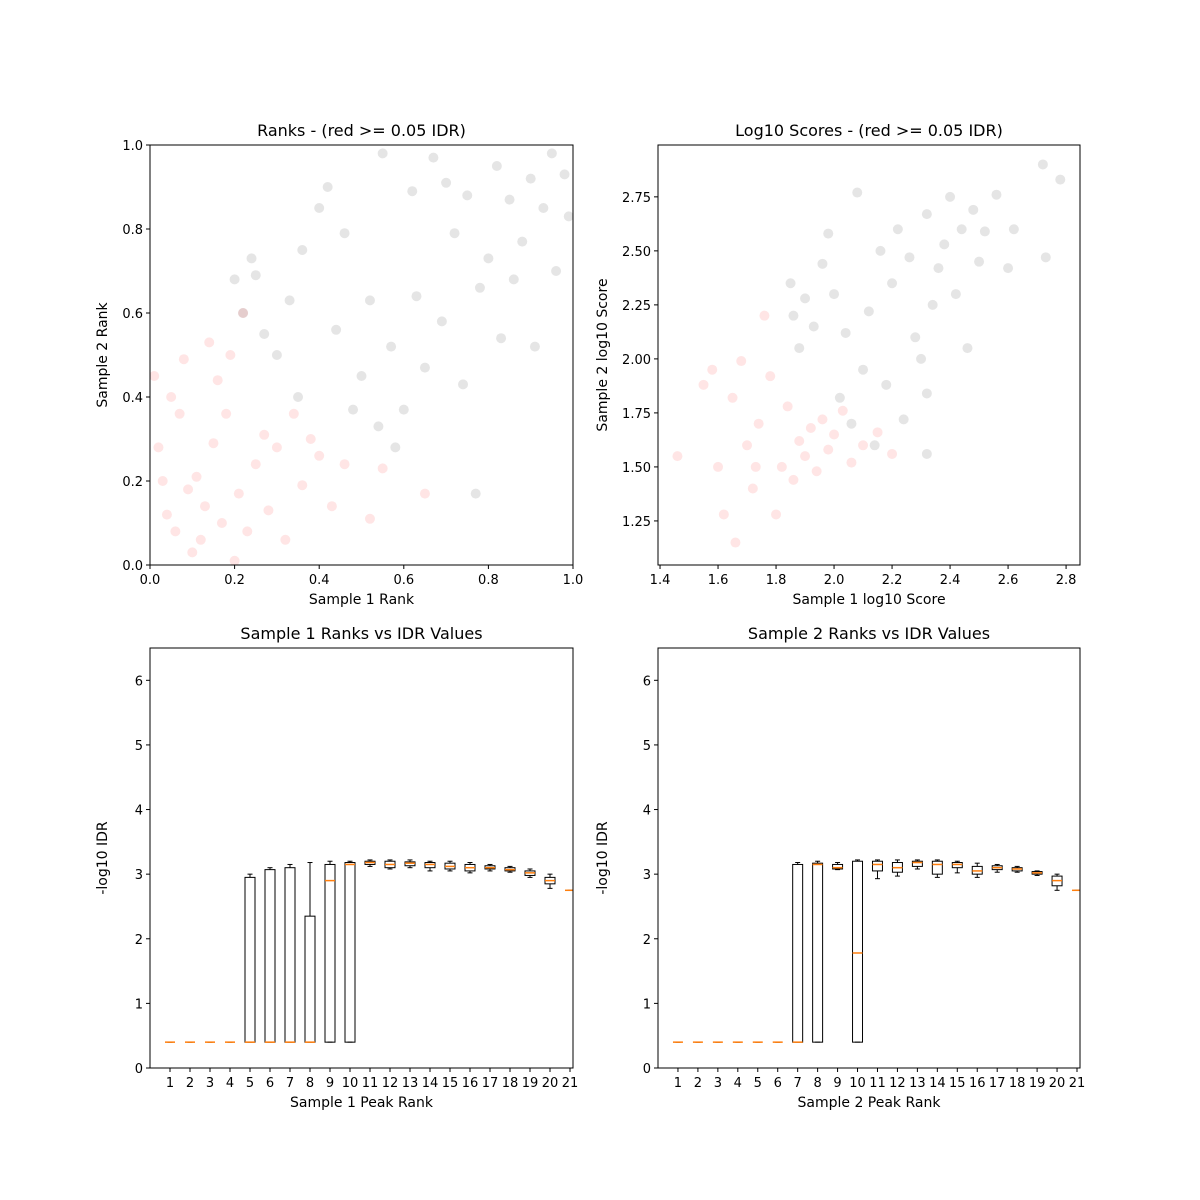  Describe the element at coordinates (869, 130) in the screenshot. I see `axes-title: Log10 Scores - (red >= 0.05 IDR)` at that location.